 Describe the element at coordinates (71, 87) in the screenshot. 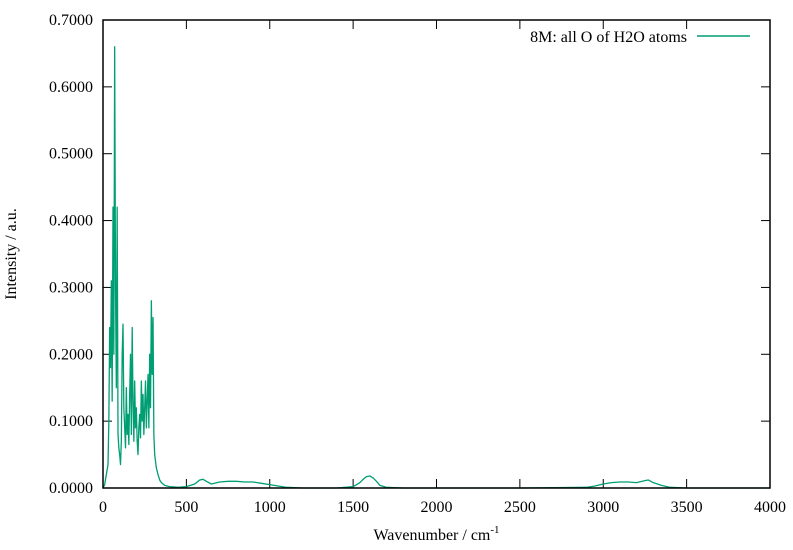

I see `y-tick-label: 0.6000` at that location.